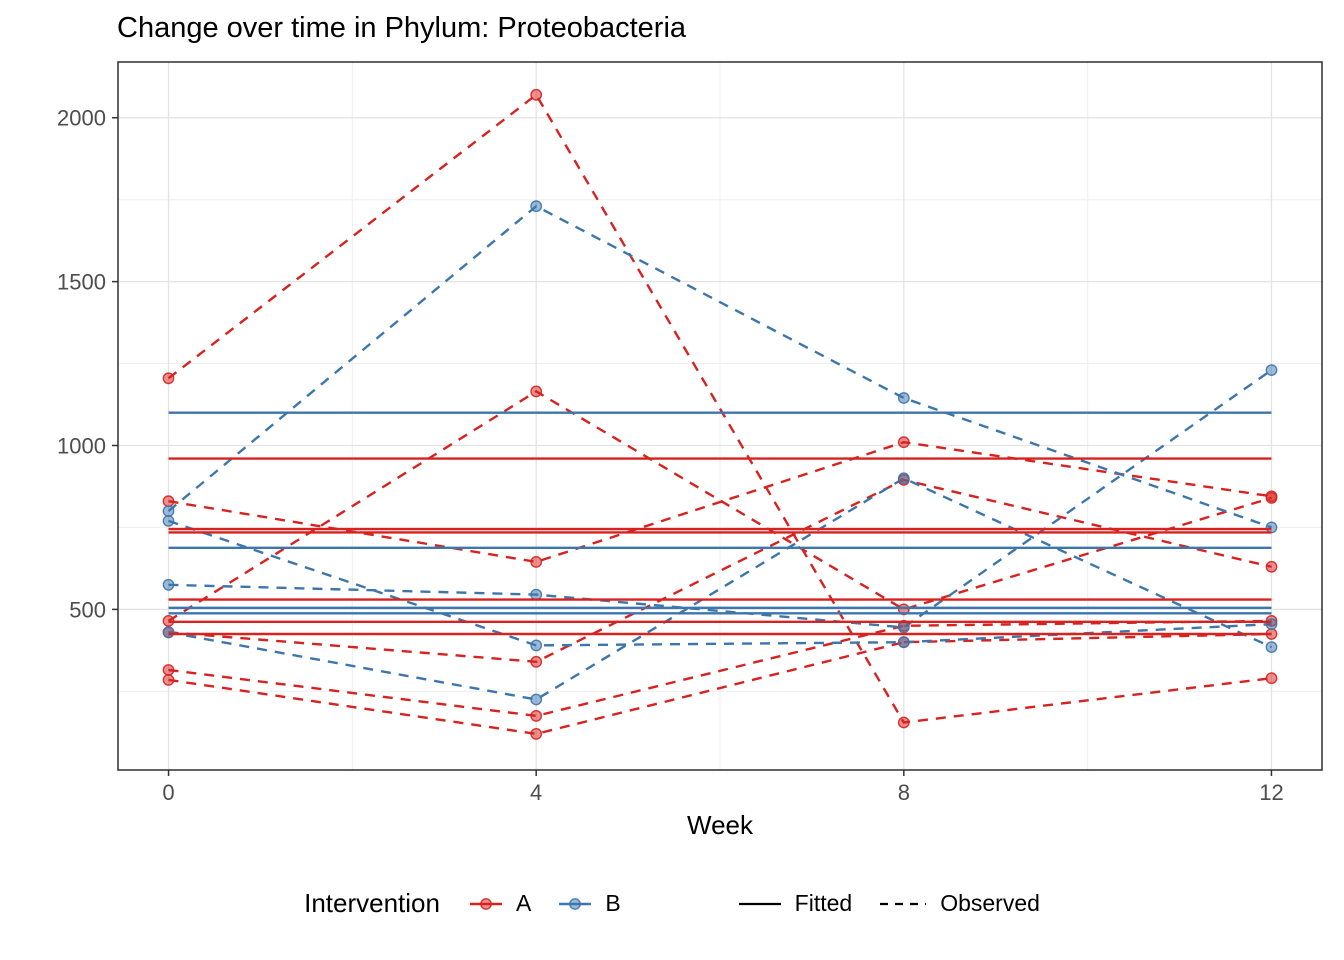 Image resolution: width=1344 pixels, height=960 pixels. I want to click on legend-item-group-b: B, so click(589, 903).